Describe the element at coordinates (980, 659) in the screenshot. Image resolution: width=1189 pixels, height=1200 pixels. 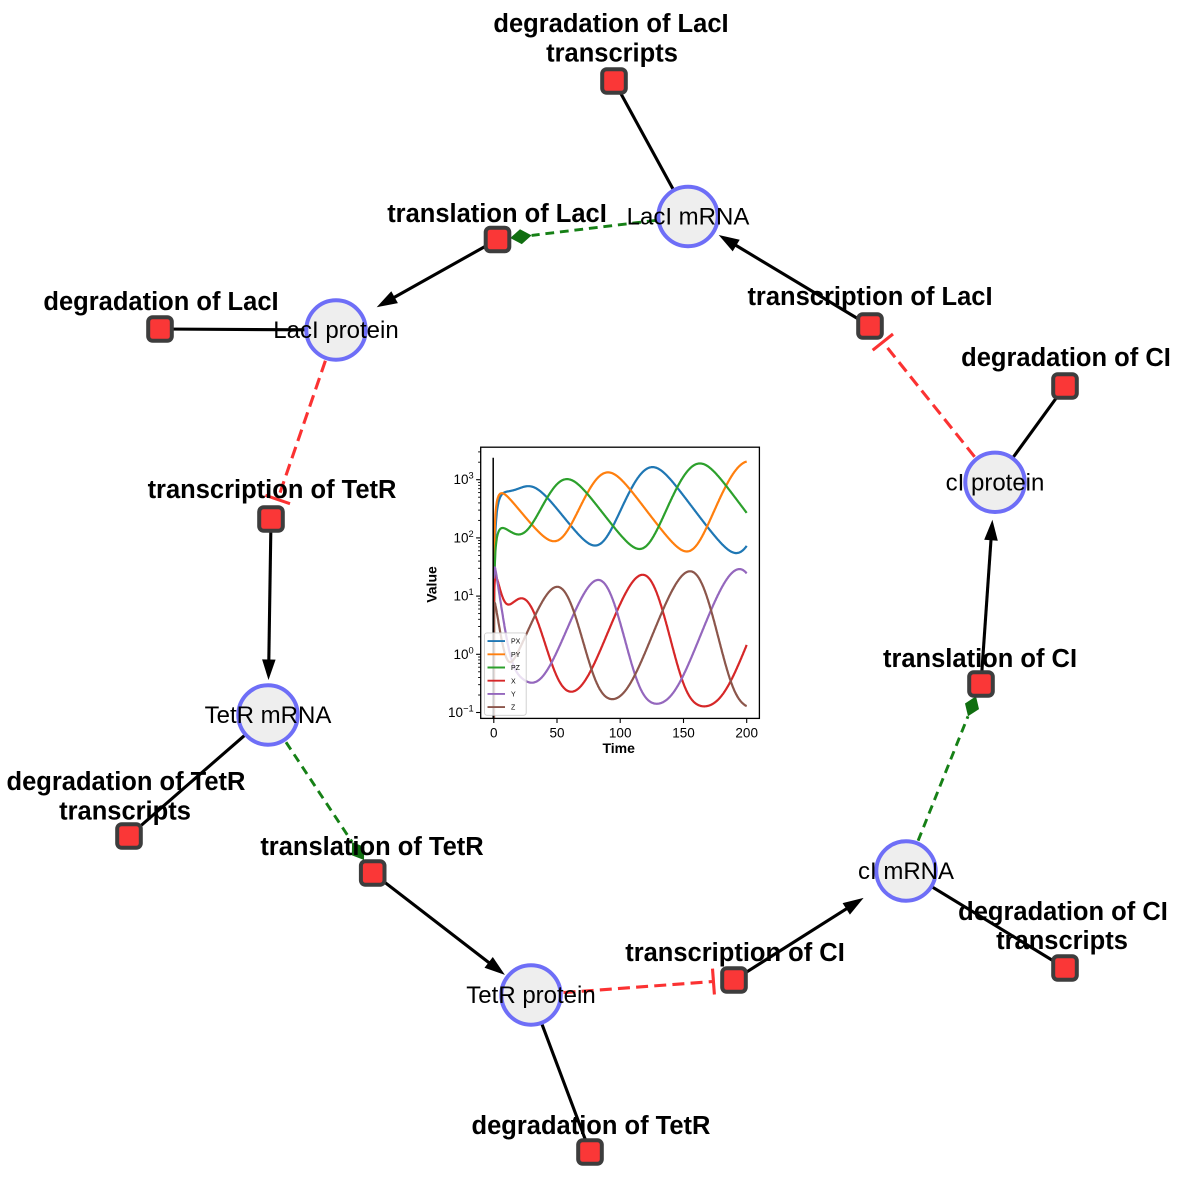
I see `svg-text: translation of CI` at that location.